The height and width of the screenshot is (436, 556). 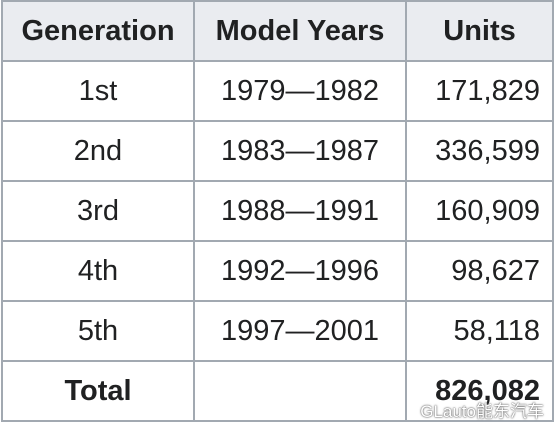 What do you see at coordinates (300, 211) in the screenshot?
I see `table-cell: 1988—1991` at bounding box center [300, 211].